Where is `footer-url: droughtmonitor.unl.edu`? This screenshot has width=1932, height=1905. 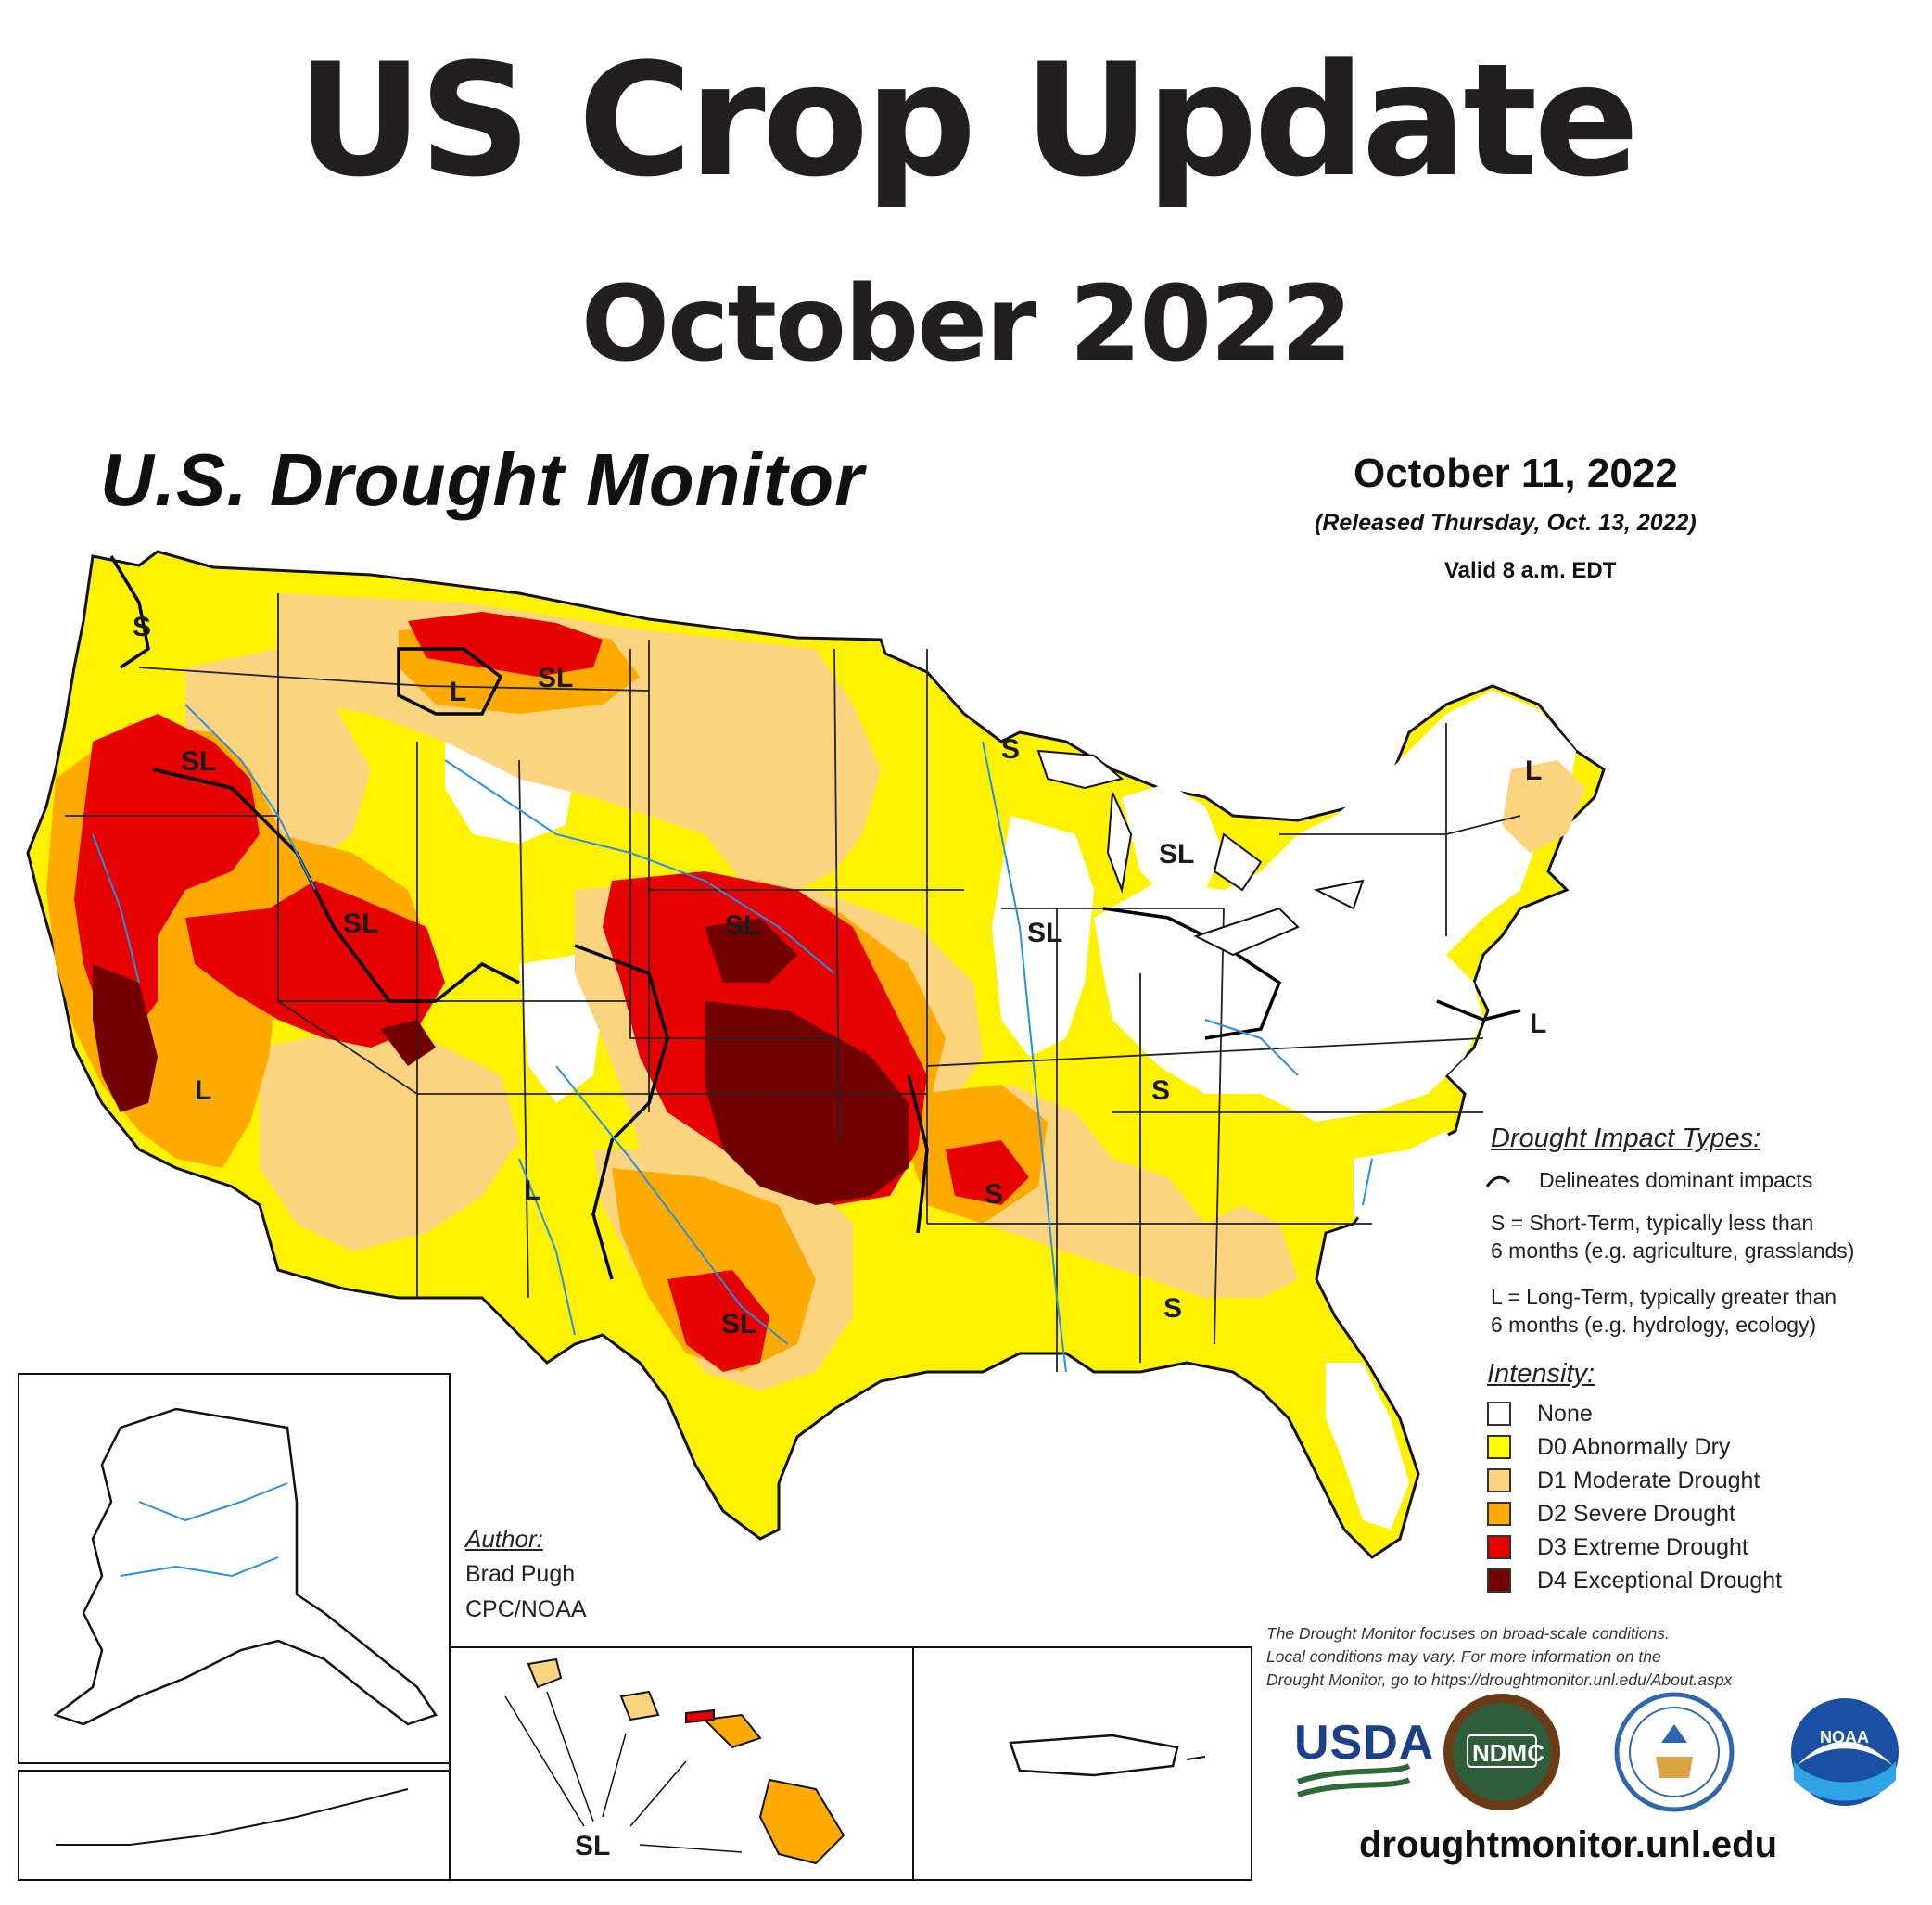
footer-url: droughtmonitor.unl.edu is located at coordinates (1568, 1845).